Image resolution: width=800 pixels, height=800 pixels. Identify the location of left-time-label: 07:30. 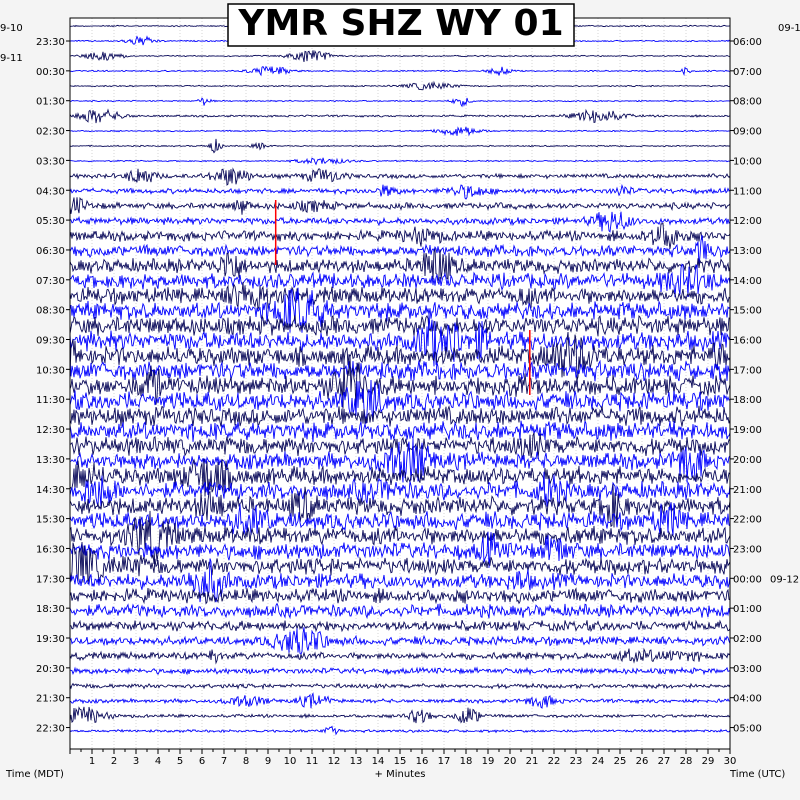
(50, 281).